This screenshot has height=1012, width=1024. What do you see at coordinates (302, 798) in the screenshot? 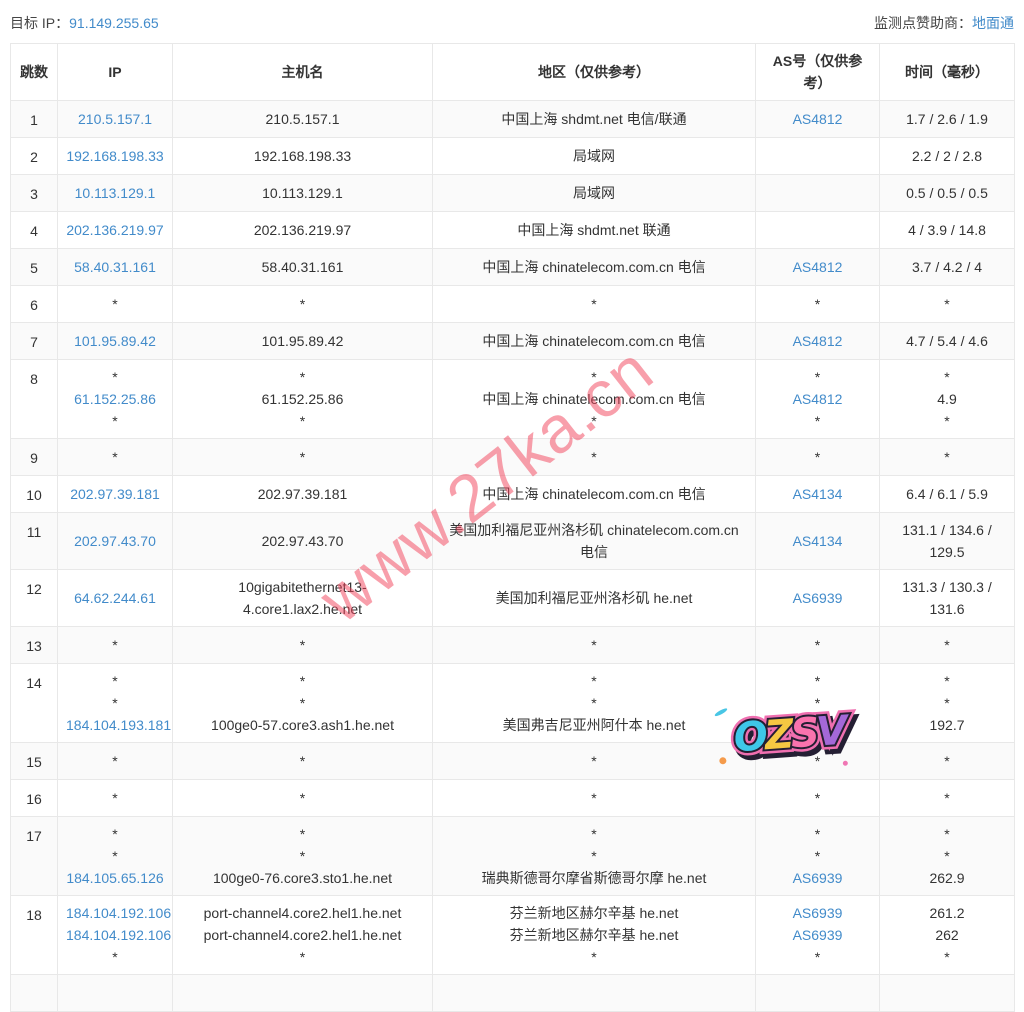
I see `cell-host: *` at bounding box center [302, 798].